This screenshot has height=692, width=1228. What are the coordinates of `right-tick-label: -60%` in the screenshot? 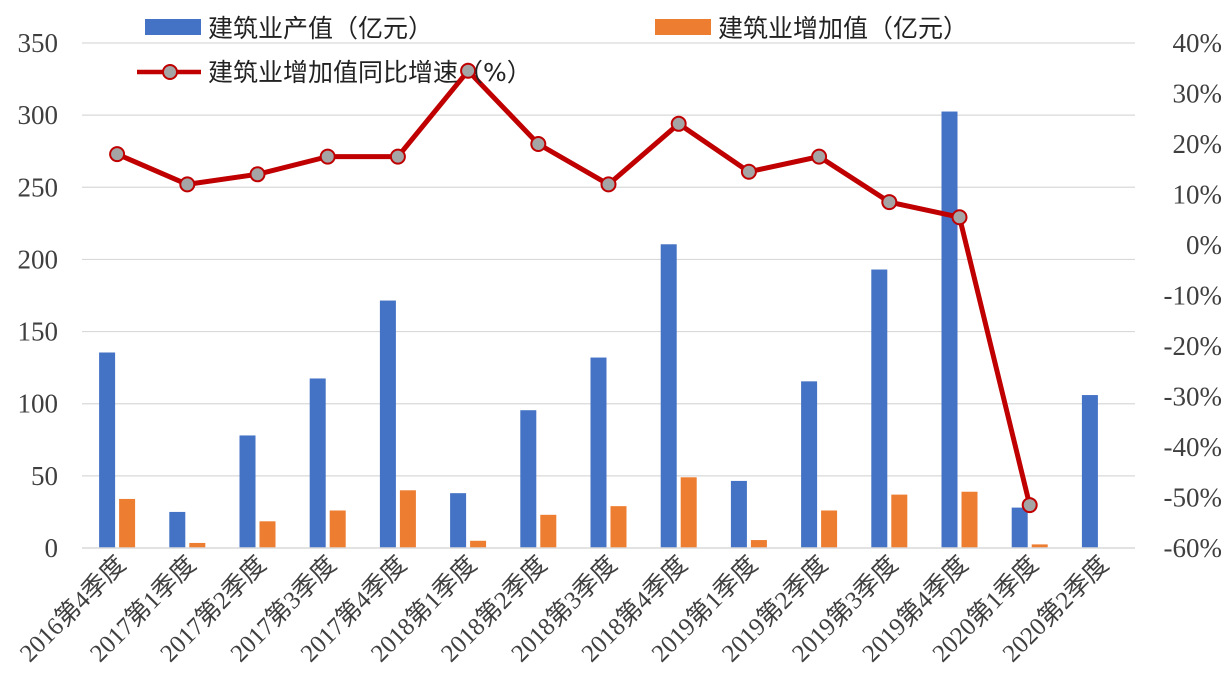 It's located at (1193, 548).